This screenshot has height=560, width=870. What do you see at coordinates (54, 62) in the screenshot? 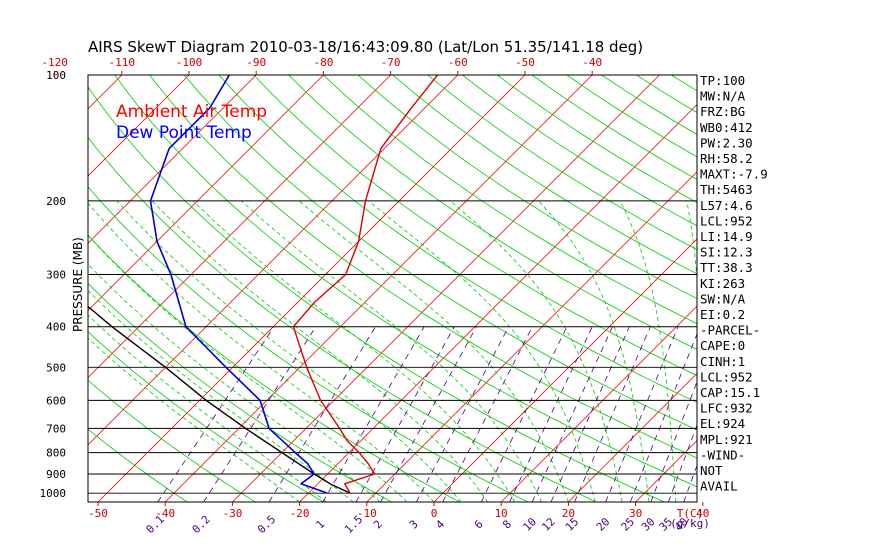
I see `top-temp-tick-label: -120` at bounding box center [54, 62].